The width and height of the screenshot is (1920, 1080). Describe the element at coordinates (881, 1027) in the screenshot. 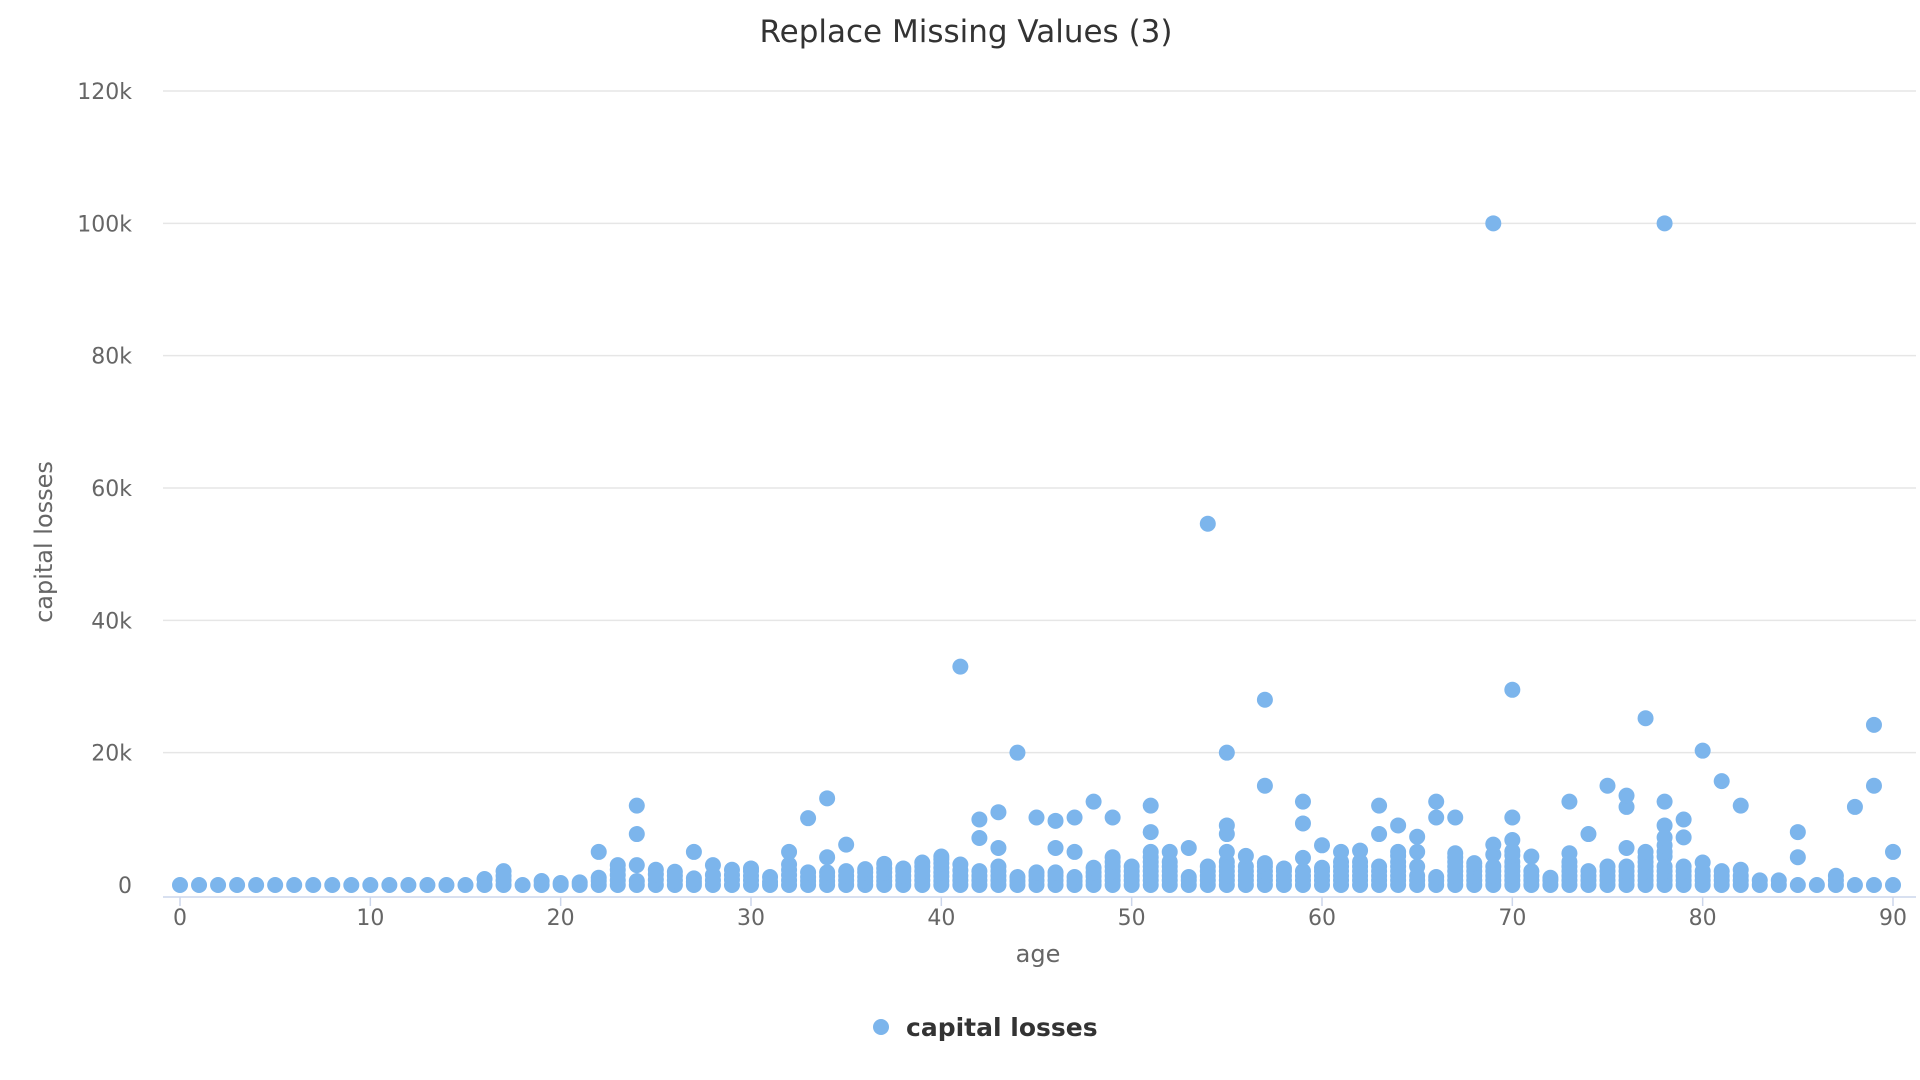

I see `legend-marker` at that location.